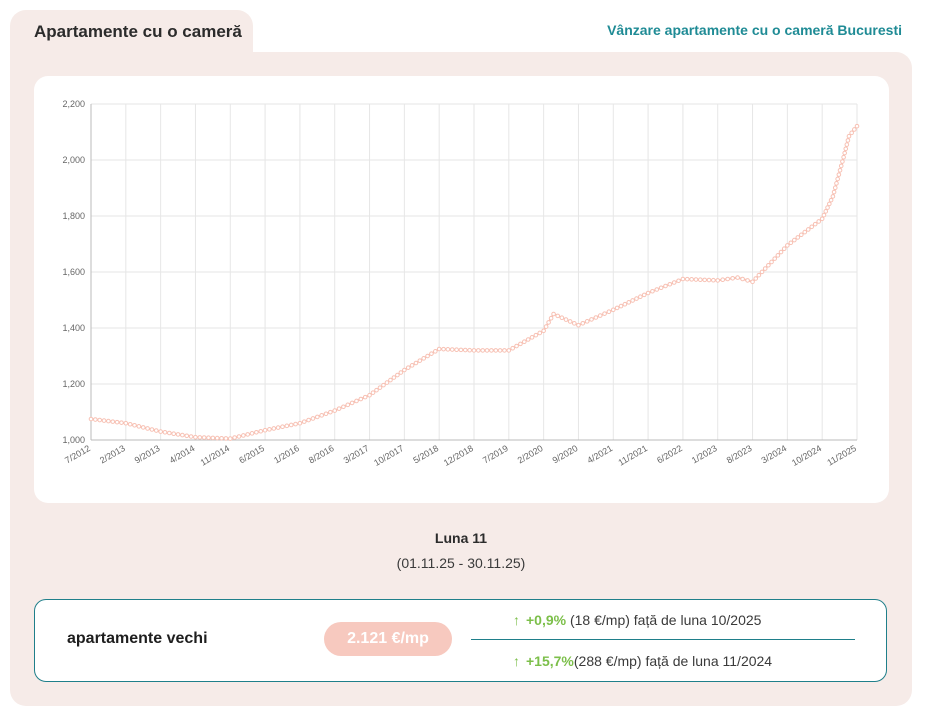 The height and width of the screenshot is (713, 932). I want to click on price-badge: 2.121 €/mp, so click(388, 639).